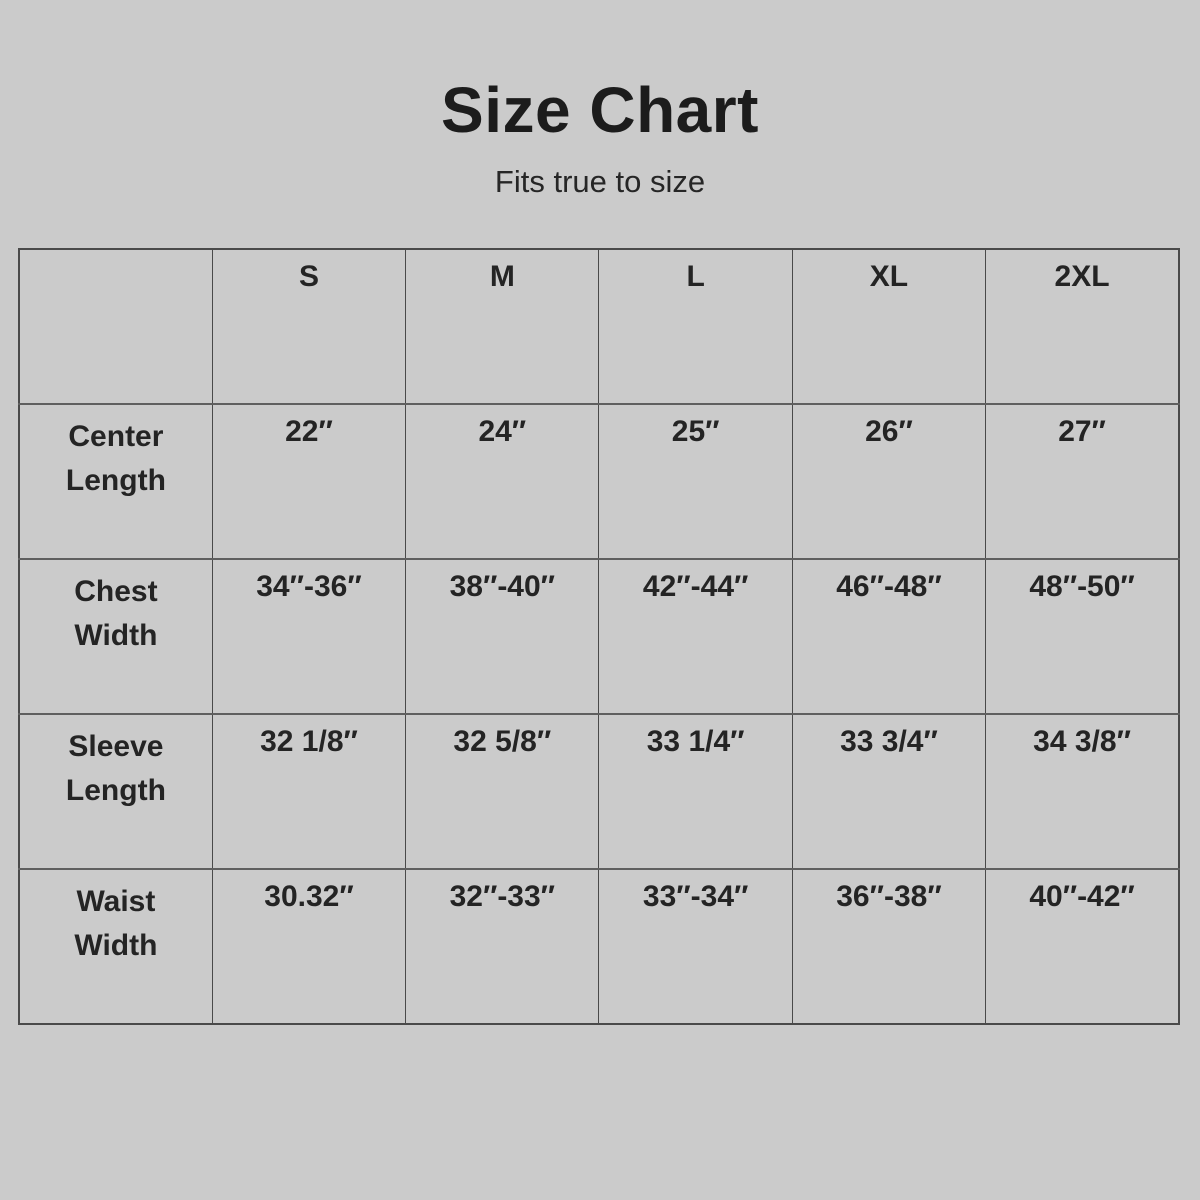 The height and width of the screenshot is (1200, 1200). Describe the element at coordinates (502, 481) in the screenshot. I see `size-value-cell: 24″` at that location.